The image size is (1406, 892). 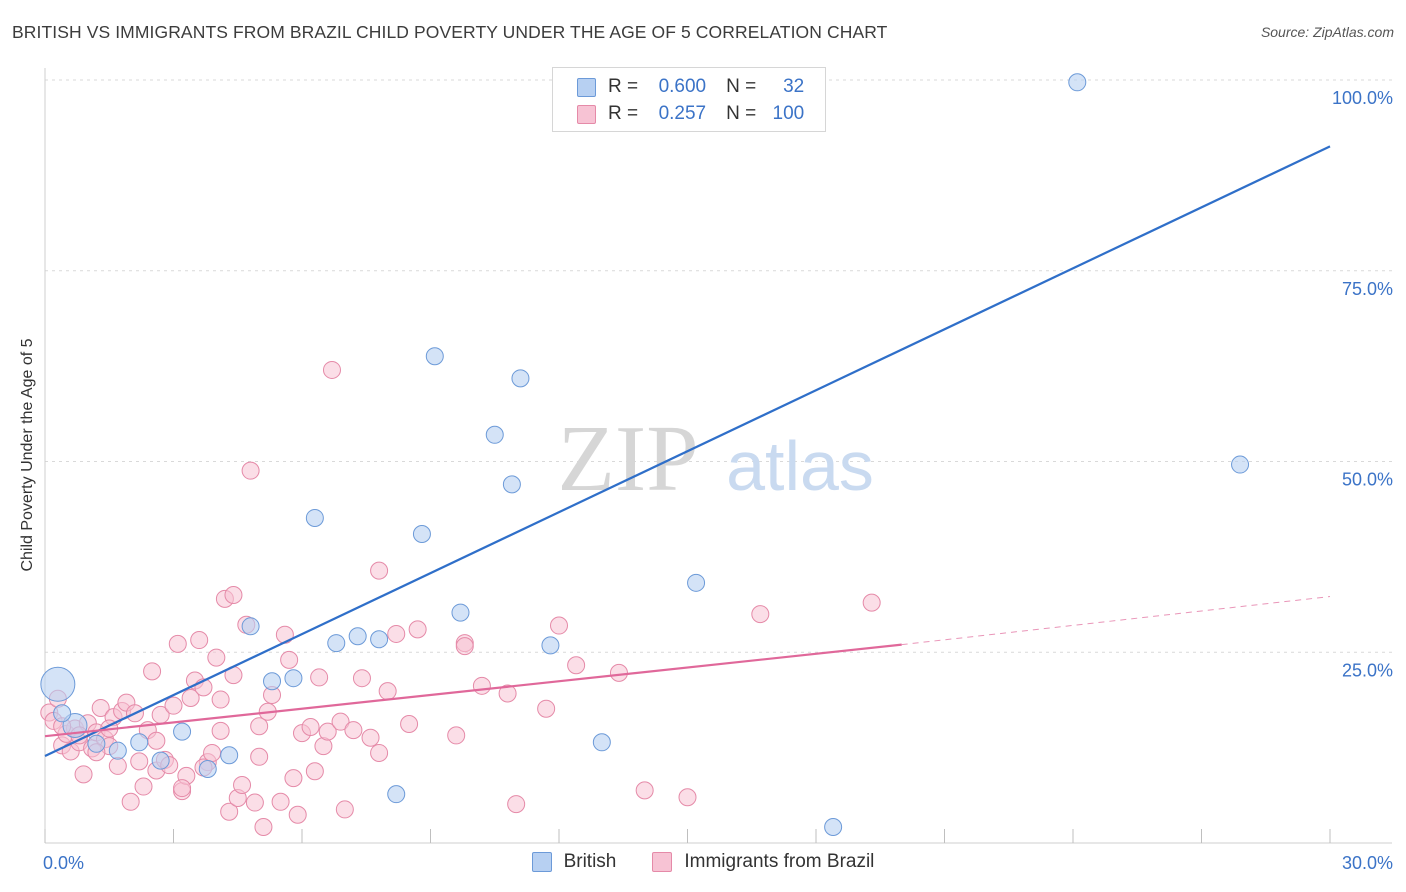 I want to click on legend-british-swatch, so click(x=541, y=862).